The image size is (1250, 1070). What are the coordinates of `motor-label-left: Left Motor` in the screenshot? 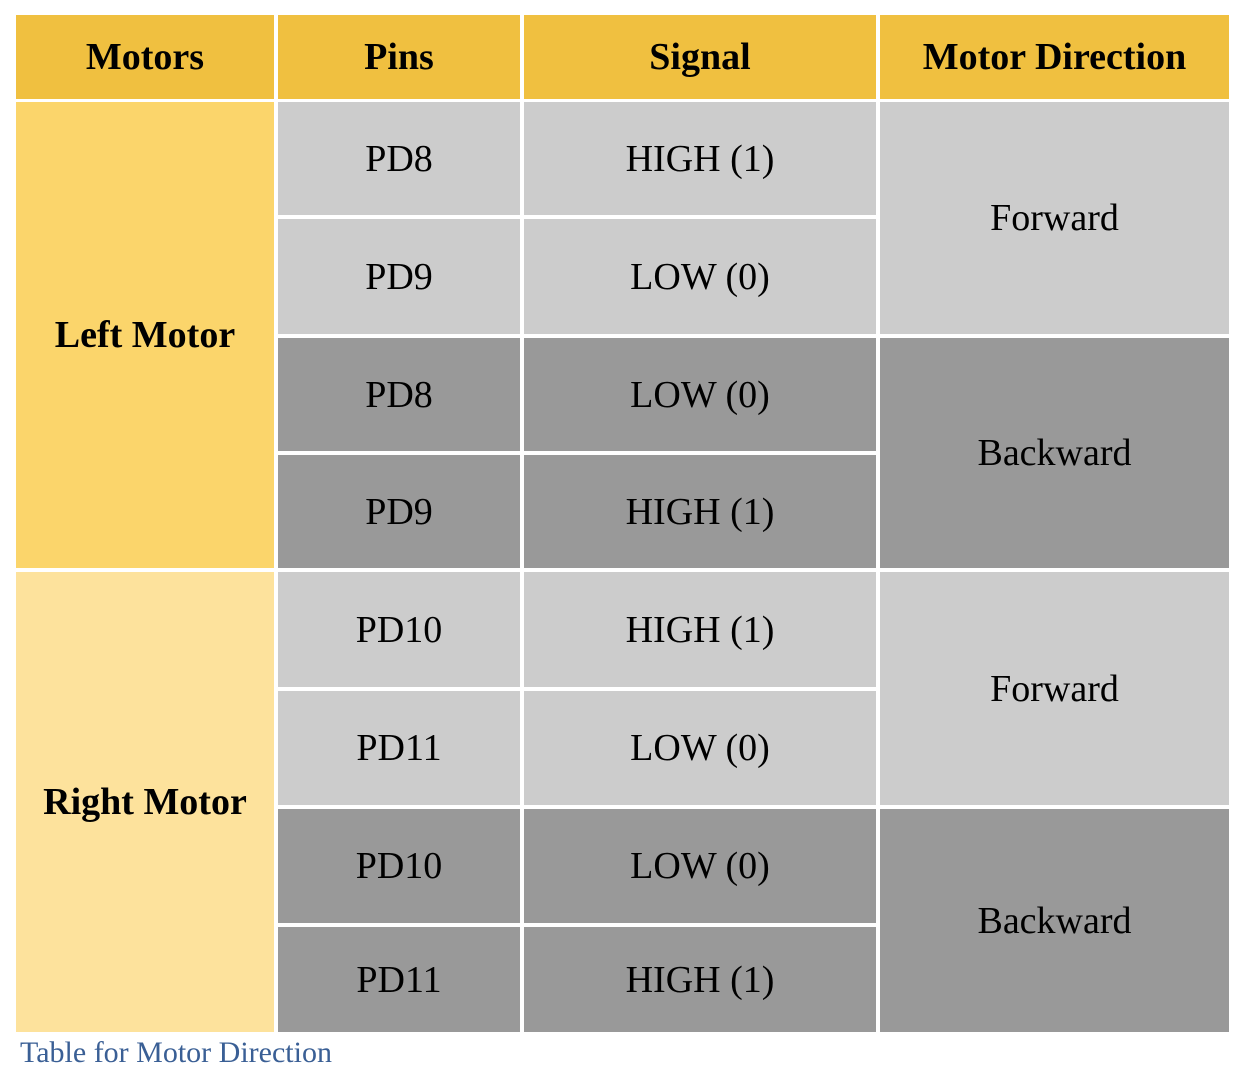 It's located at (145, 335).